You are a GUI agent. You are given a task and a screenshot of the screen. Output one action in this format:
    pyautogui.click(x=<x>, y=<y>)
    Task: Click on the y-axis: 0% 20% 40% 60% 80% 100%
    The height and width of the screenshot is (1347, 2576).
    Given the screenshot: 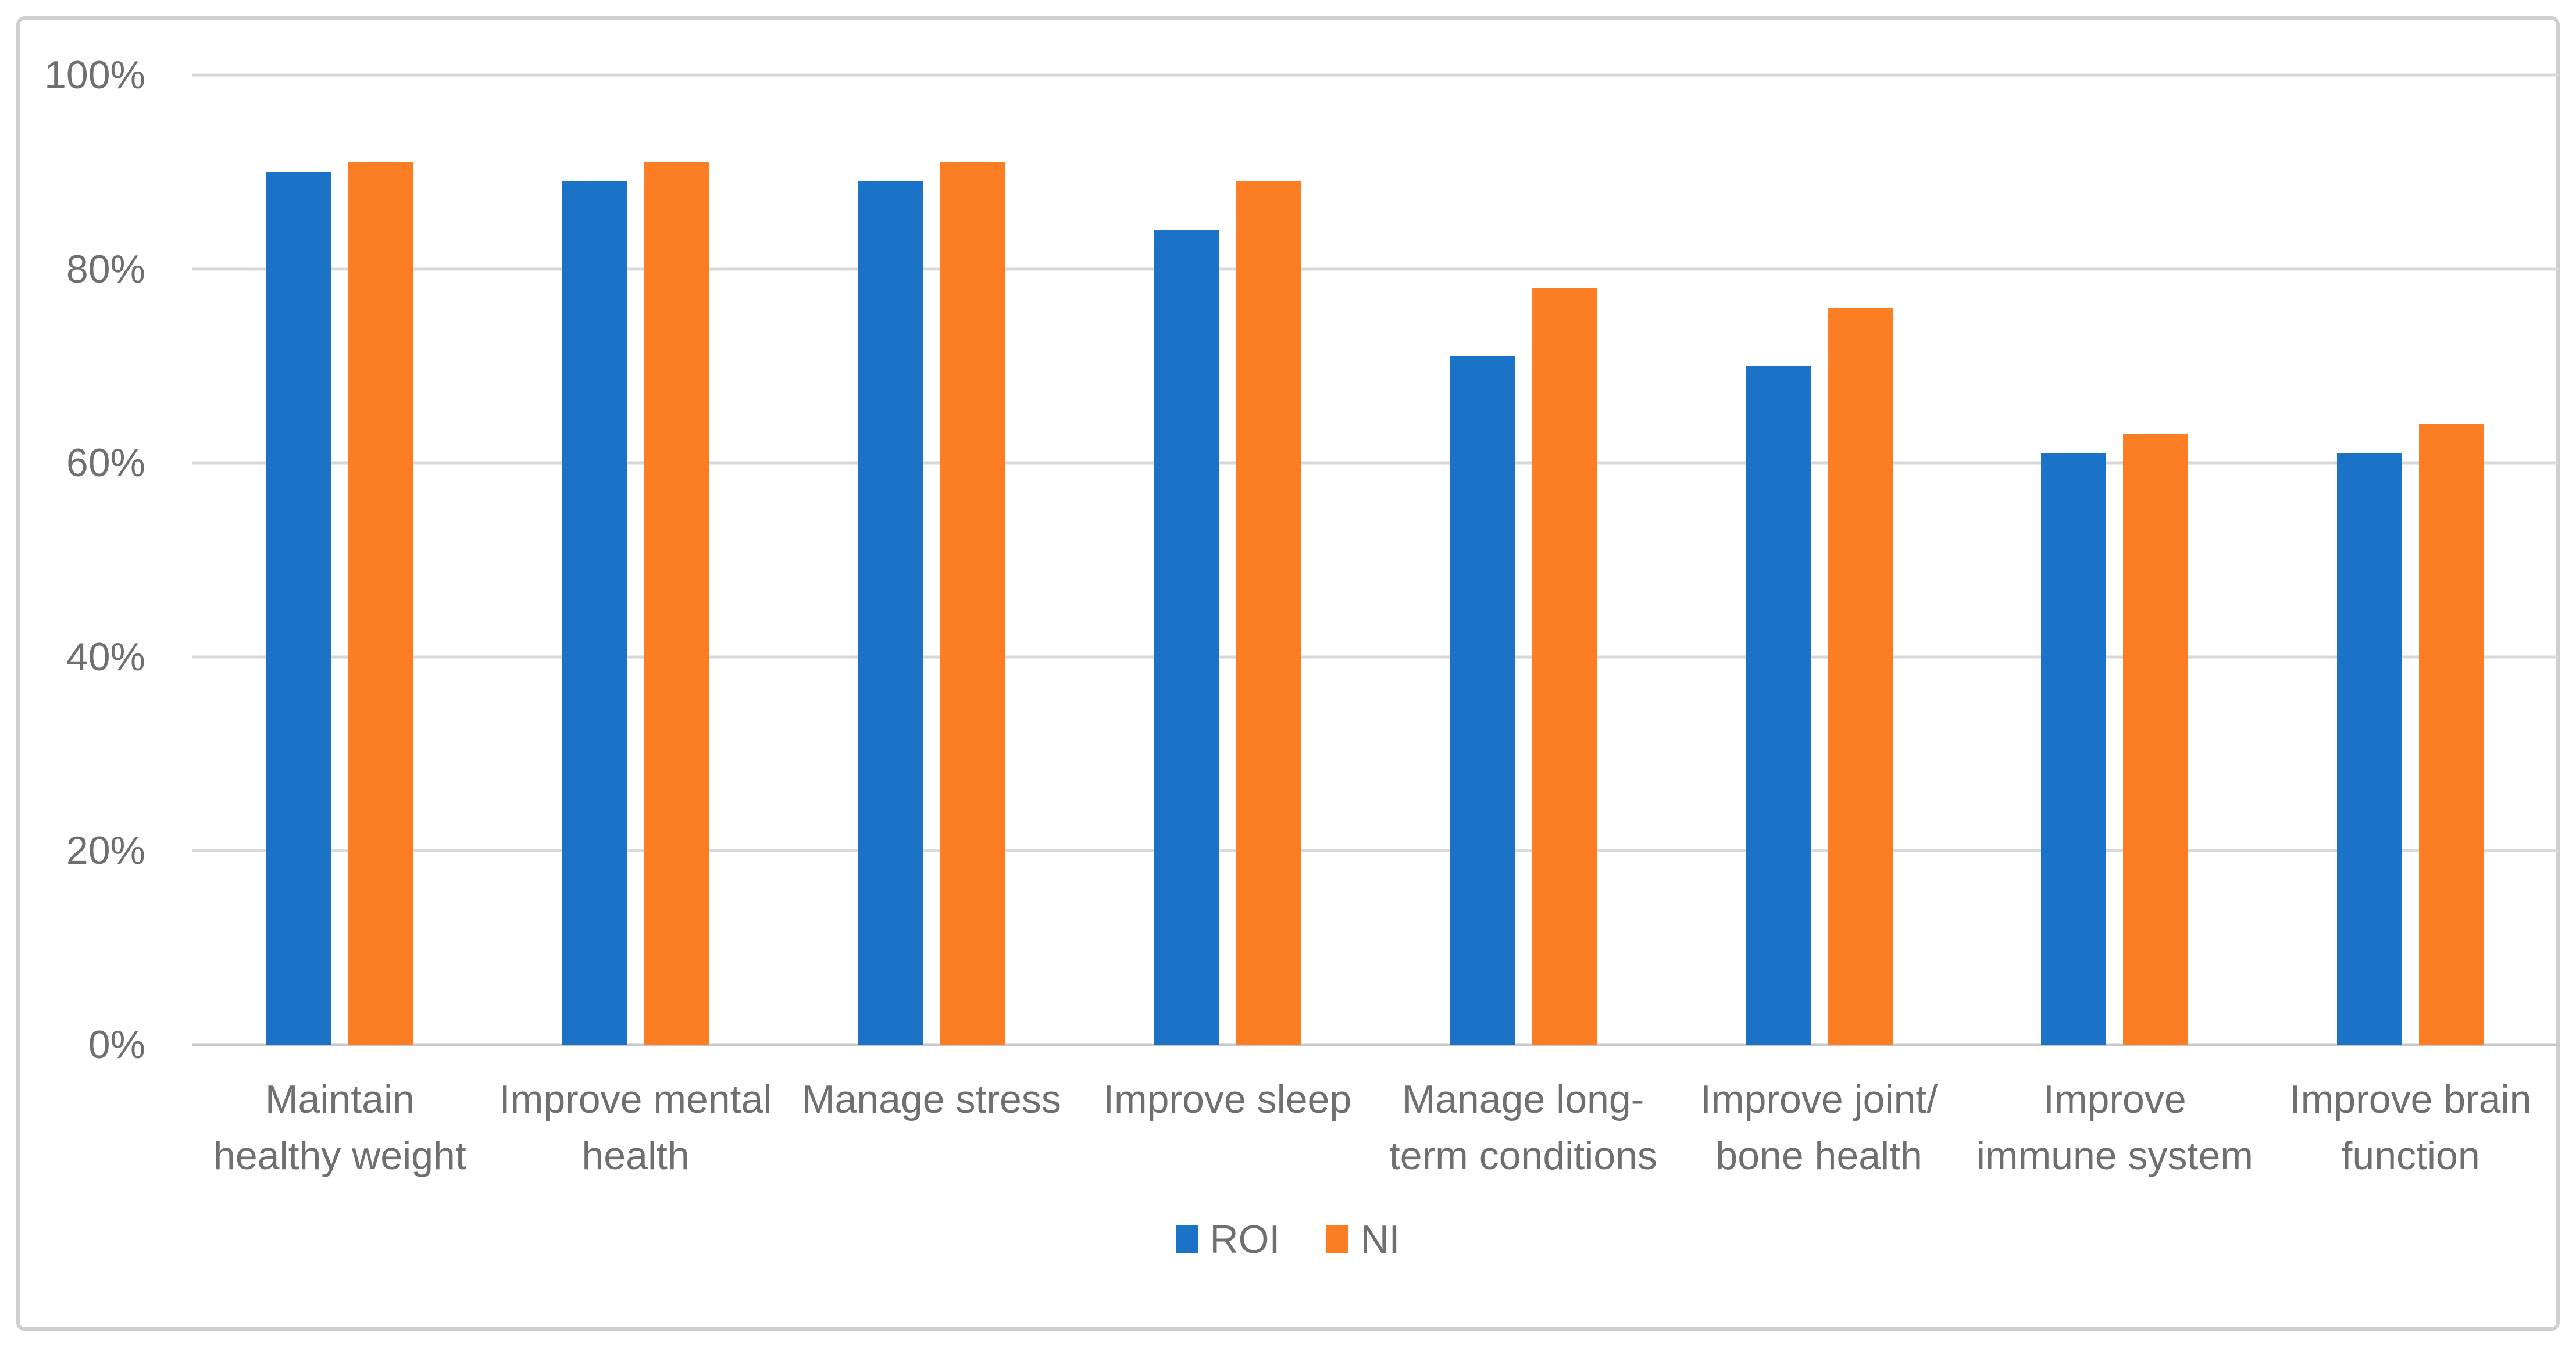 What is the action you would take?
    pyautogui.click(x=73, y=559)
    